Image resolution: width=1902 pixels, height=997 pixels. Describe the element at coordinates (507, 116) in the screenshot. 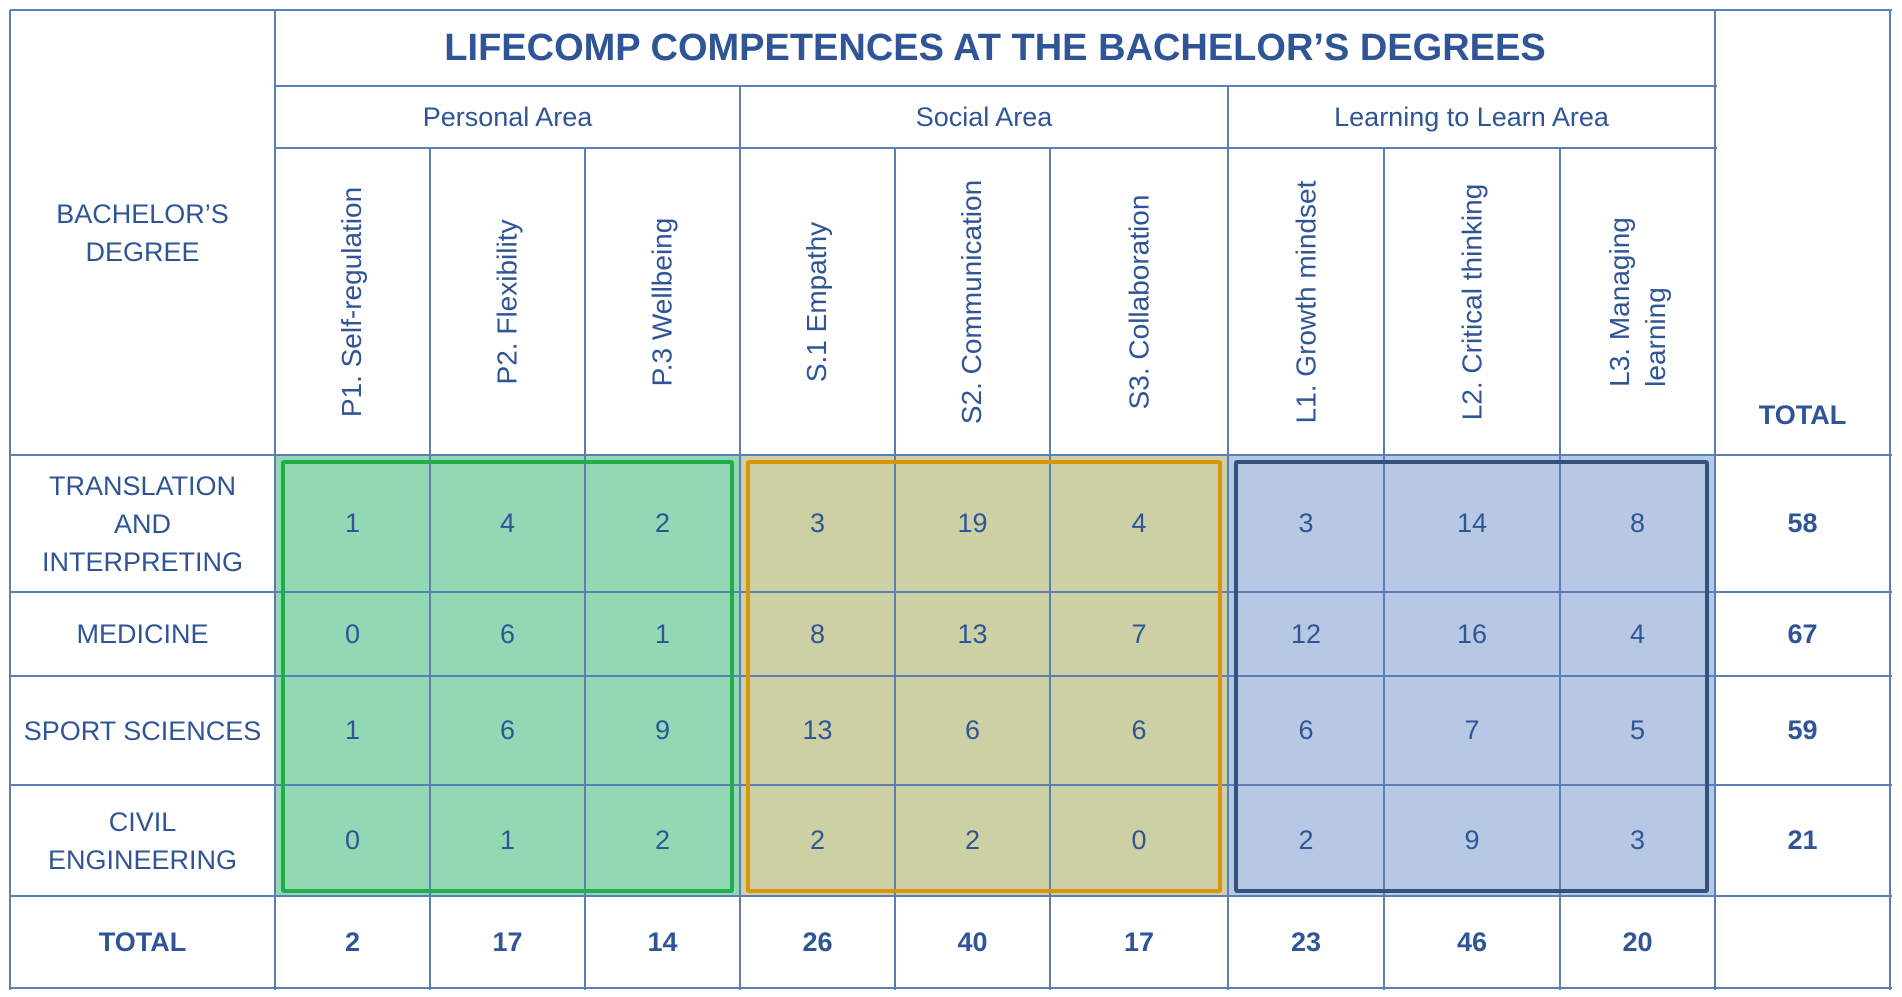

I see `area-label: Personal Area` at that location.